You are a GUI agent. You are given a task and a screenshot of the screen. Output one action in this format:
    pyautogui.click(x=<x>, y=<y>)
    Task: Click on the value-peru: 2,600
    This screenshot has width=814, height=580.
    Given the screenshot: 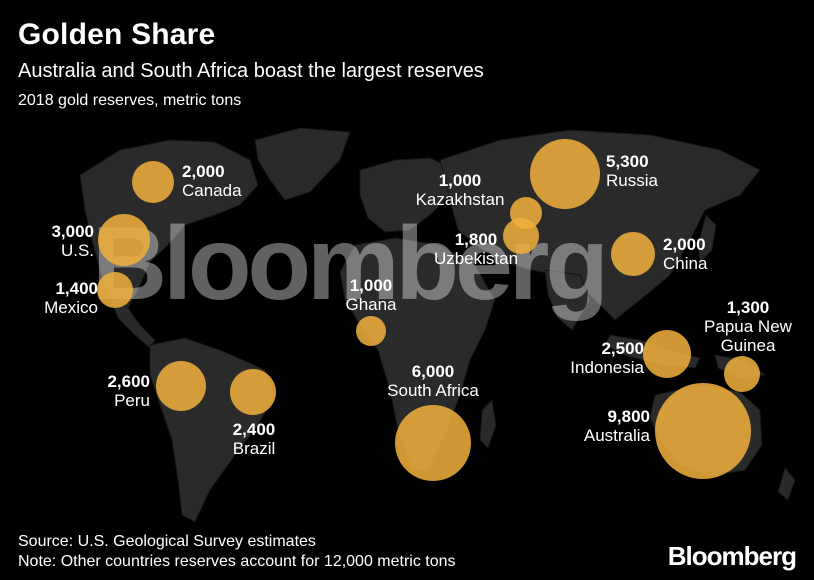 What is the action you would take?
    pyautogui.click(x=128, y=381)
    